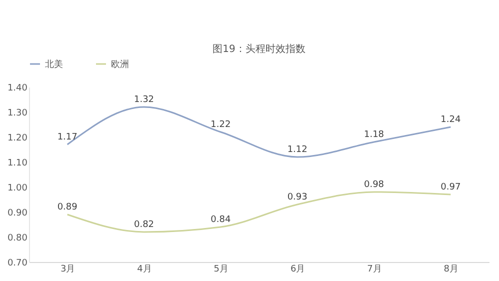 This screenshot has height=281, width=499. I want to click on x-tick-label: 8月, so click(451, 269).